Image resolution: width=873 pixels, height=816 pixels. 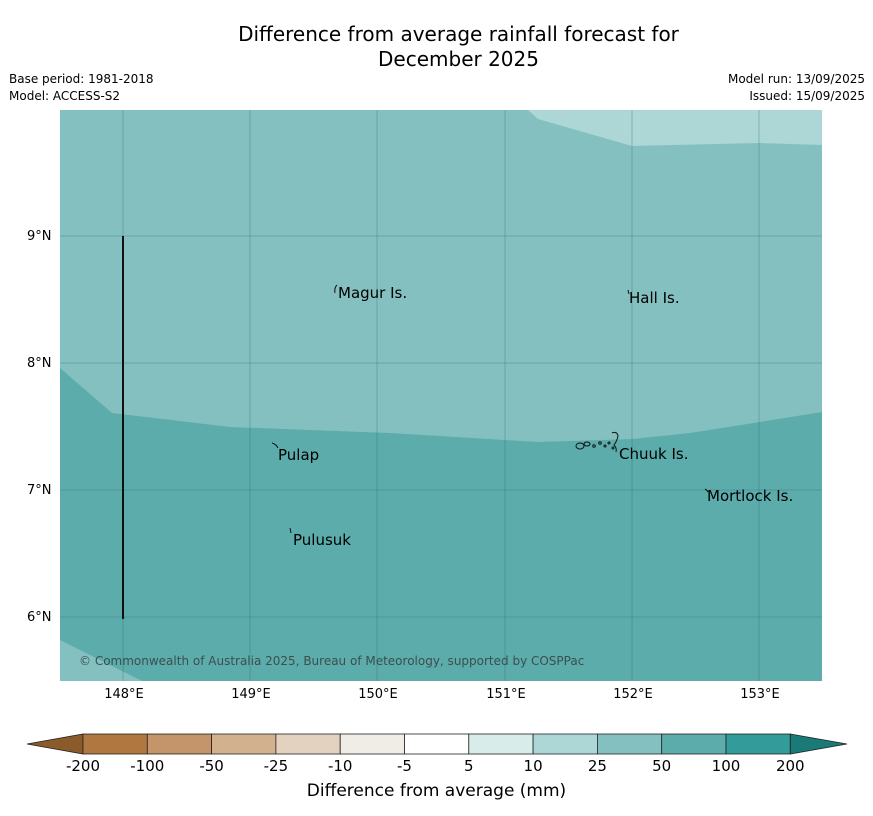 I want to click on colorbar-extend-high, so click(x=818, y=744).